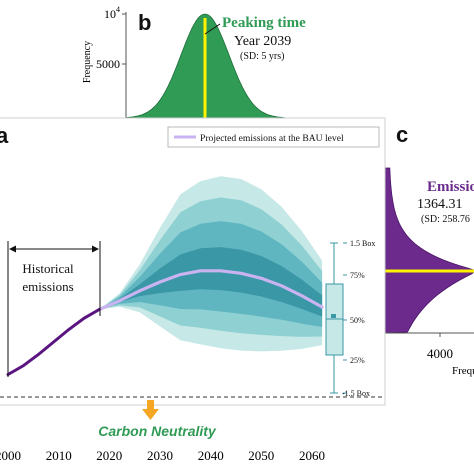  Describe the element at coordinates (157, 431) in the screenshot. I see `carbon-neutrality-label: Carbon Neutrality` at that location.